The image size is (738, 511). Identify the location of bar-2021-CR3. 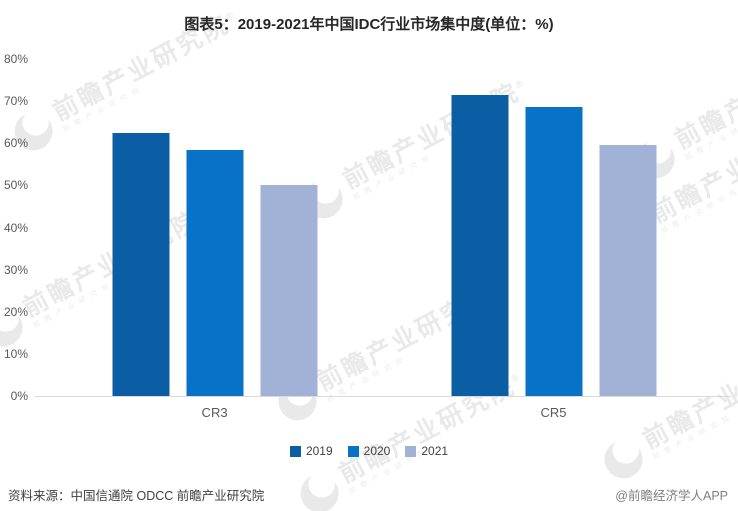
(289, 290).